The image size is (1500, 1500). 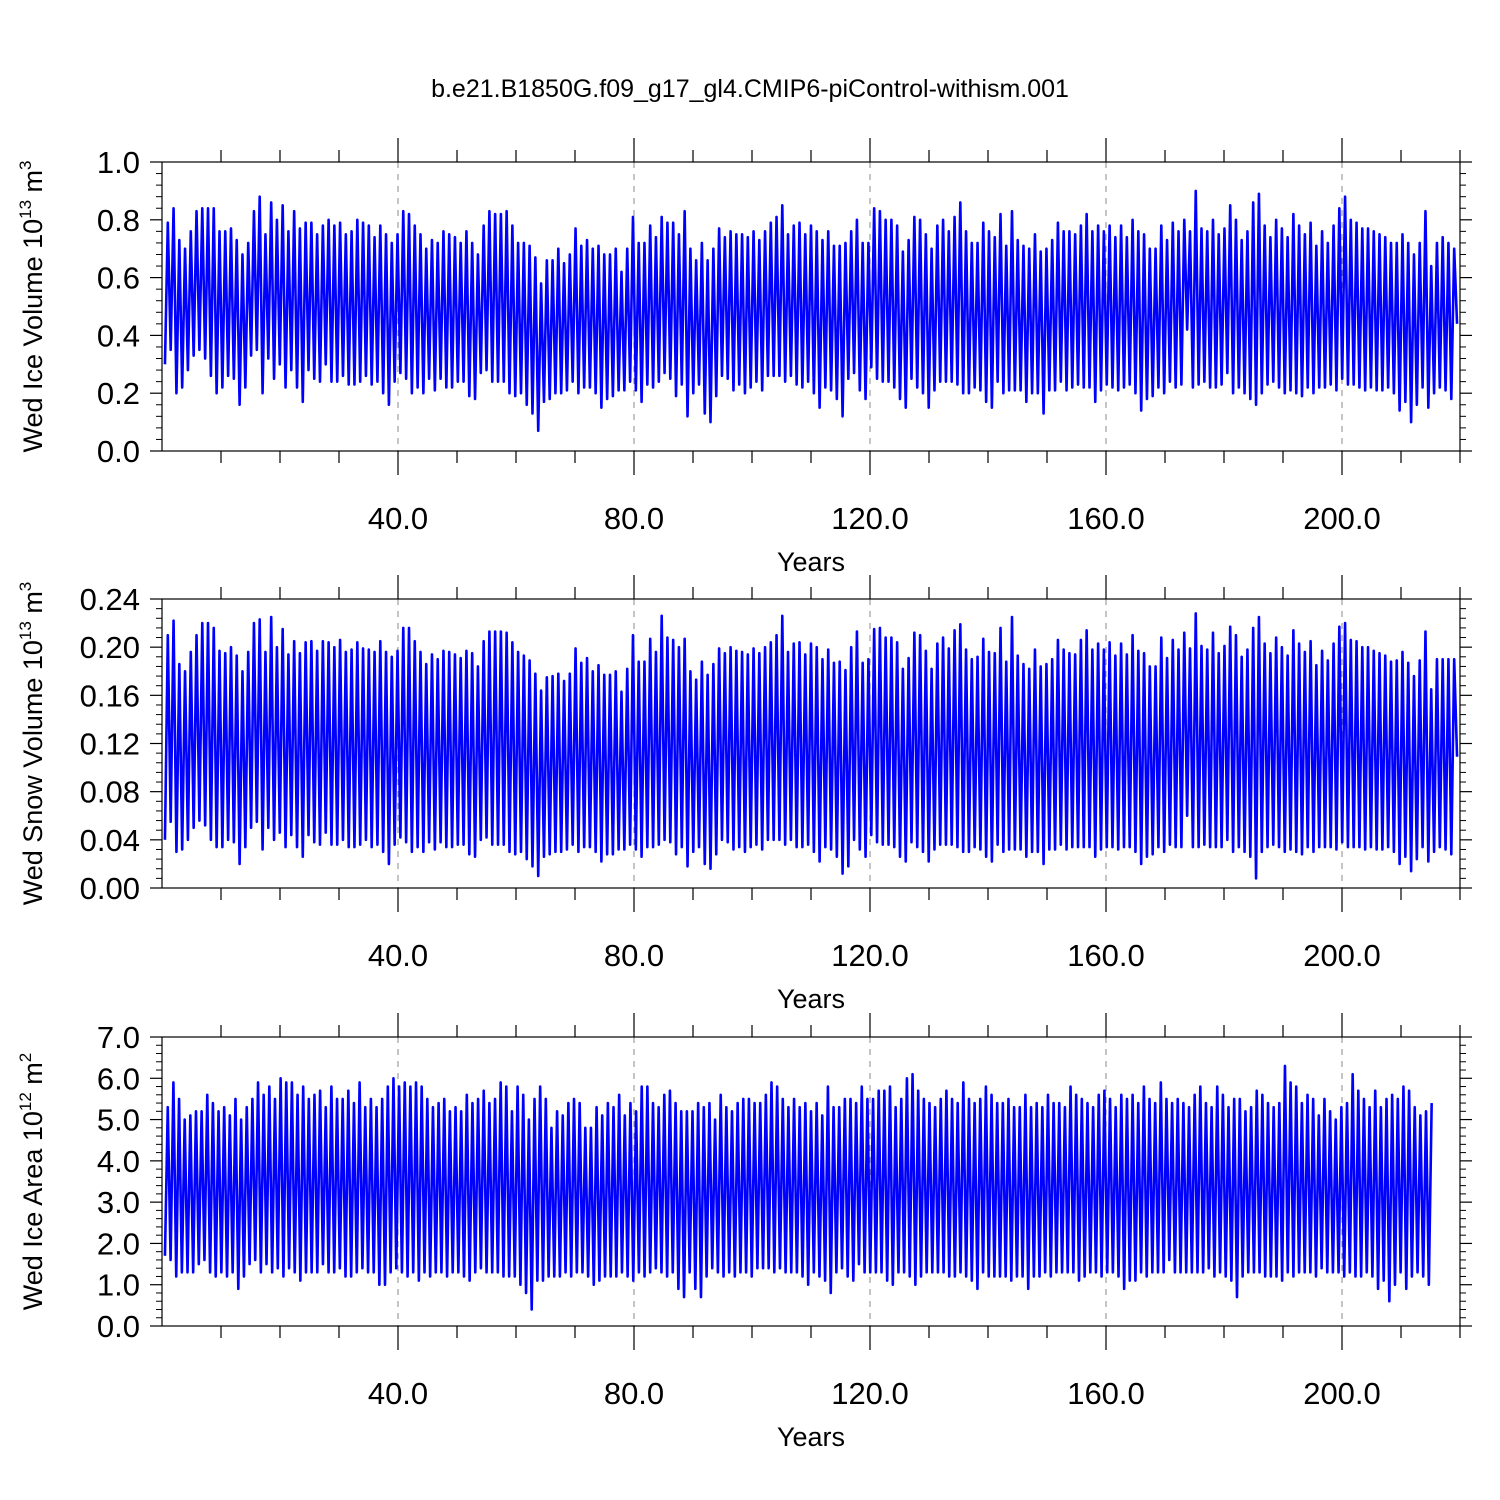 What do you see at coordinates (32, 306) in the screenshot?
I see `y-axis-label: Wed Ice Volume 1013 m3` at bounding box center [32, 306].